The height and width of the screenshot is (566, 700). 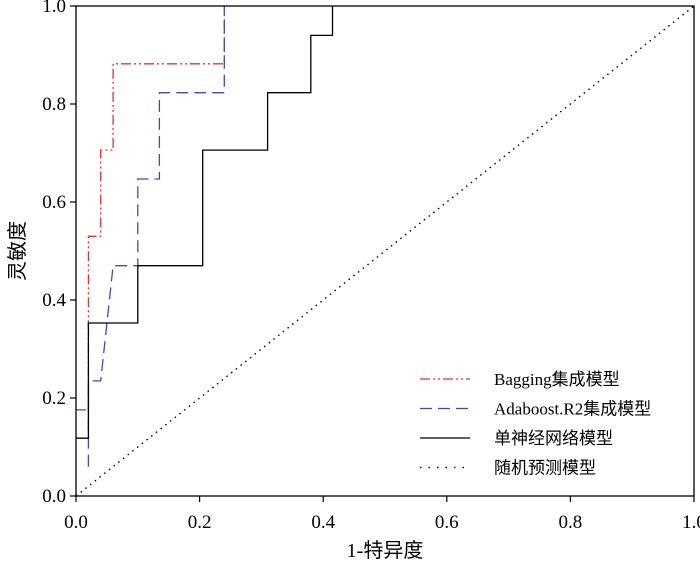 What do you see at coordinates (557, 379) in the screenshot?
I see `legend-label-0: Bagging集成模型` at bounding box center [557, 379].